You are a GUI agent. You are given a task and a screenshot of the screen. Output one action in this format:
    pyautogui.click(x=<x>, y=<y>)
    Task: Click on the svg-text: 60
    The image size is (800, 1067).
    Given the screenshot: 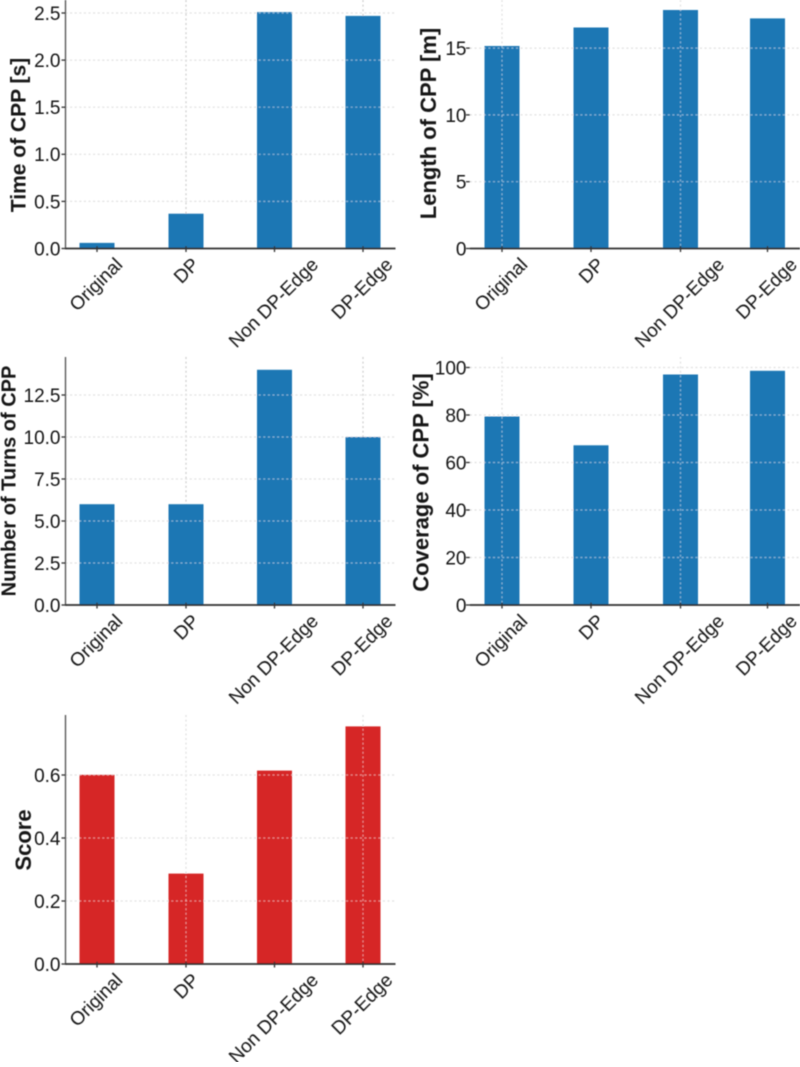 What is the action you would take?
    pyautogui.click(x=455, y=463)
    